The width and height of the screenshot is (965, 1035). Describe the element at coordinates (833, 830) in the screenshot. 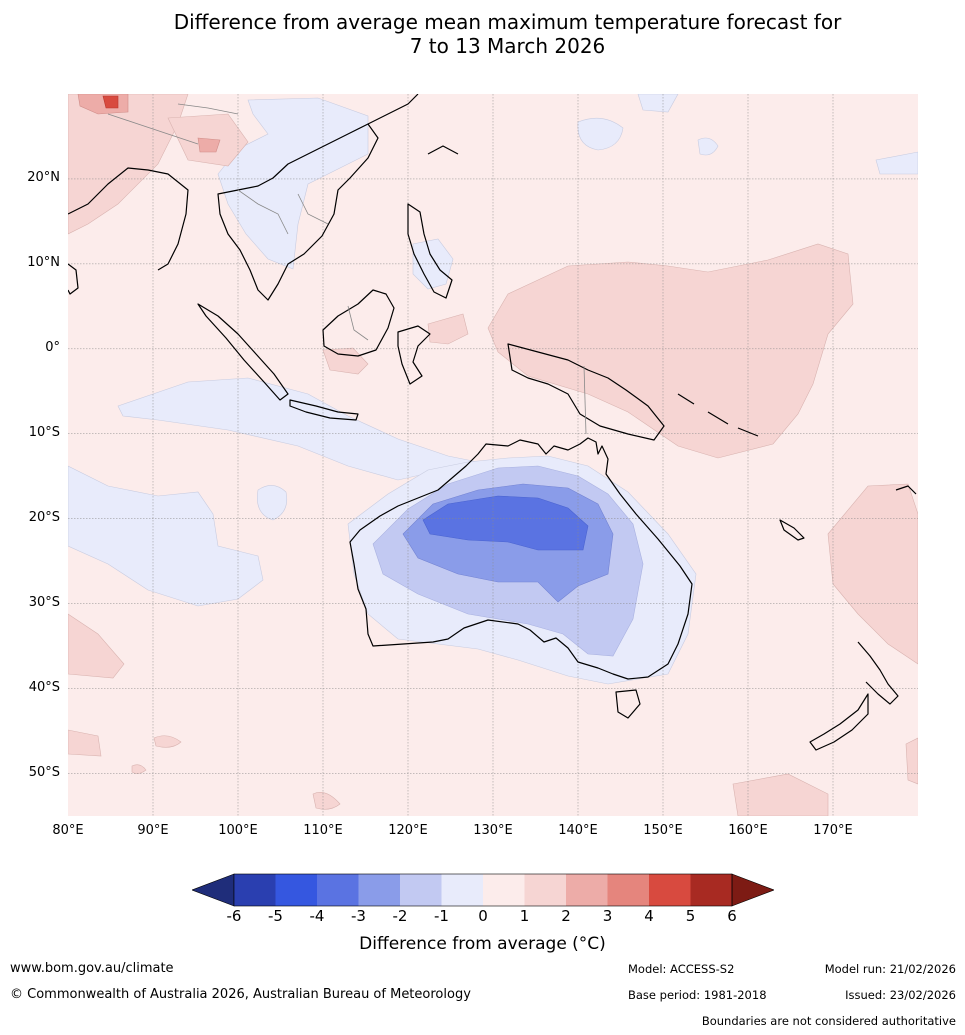

I see `lon-label-170e: 170°E` at that location.